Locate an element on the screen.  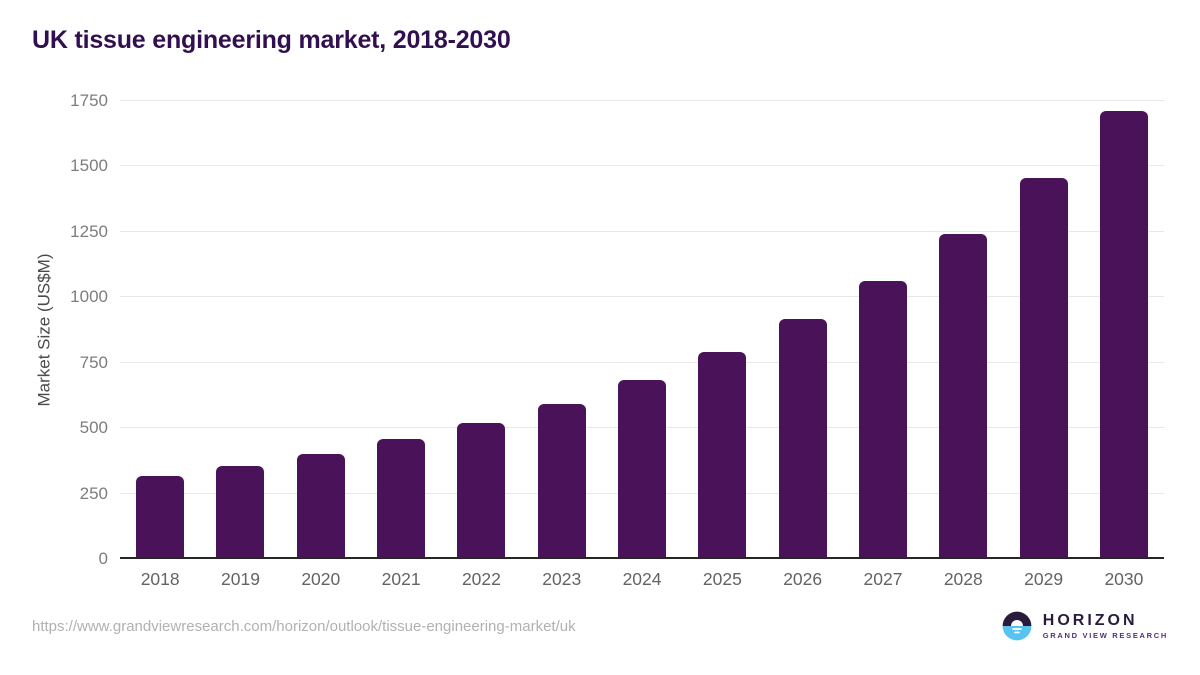
bar-2030 is located at coordinates (1123, 335).